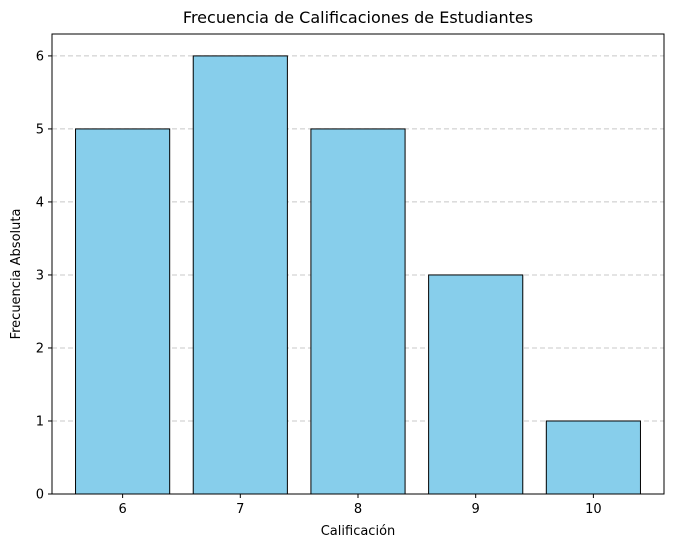 This screenshot has width=678, height=547. I want to click on y-tick-label: 1, so click(40, 421).